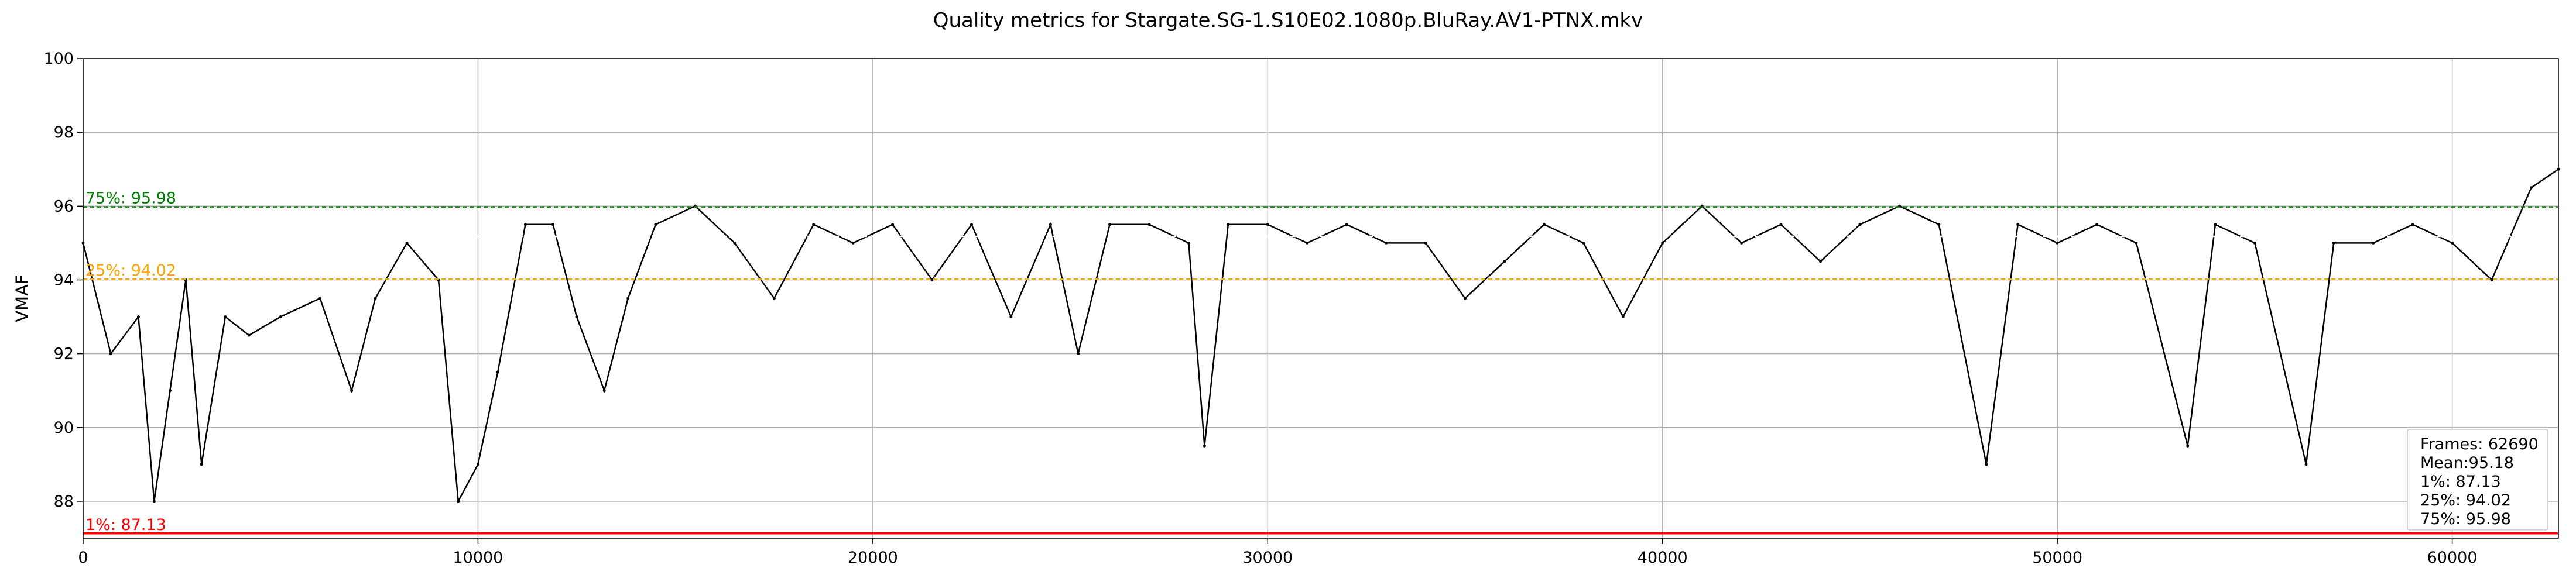  I want to click on stats-line: 75%: 95.98, so click(2465, 519).